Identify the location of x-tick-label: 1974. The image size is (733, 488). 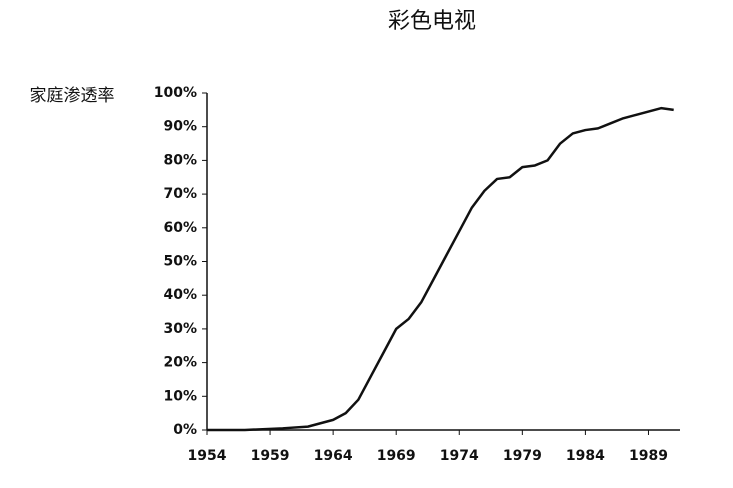
(459, 456).